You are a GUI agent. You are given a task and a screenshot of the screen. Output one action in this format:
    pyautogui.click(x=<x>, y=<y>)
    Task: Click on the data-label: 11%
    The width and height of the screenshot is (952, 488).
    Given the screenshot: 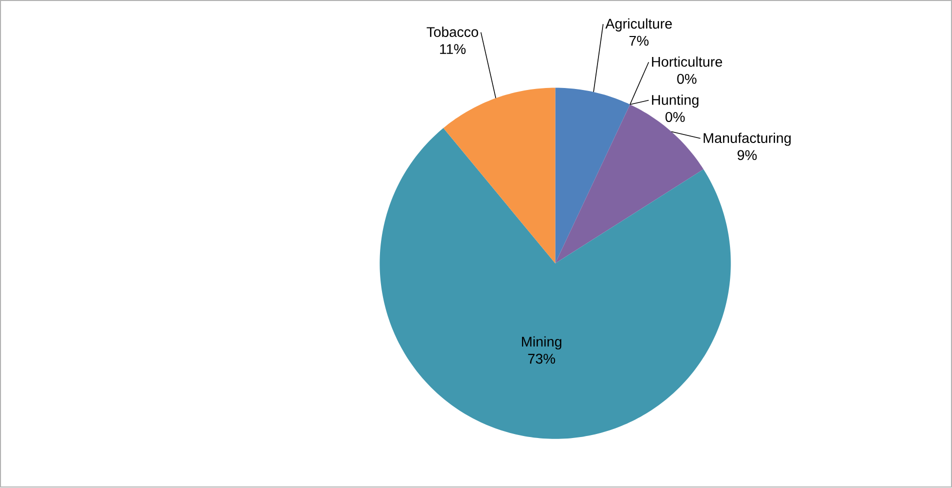 What is the action you would take?
    pyautogui.click(x=453, y=49)
    